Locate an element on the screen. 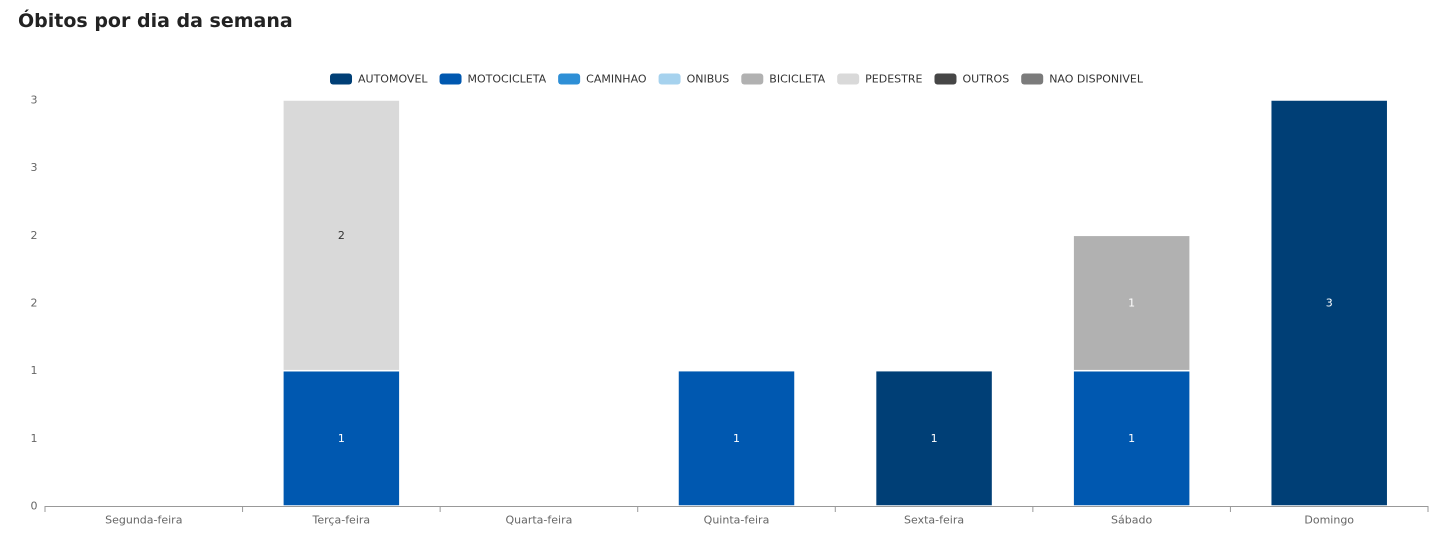 The height and width of the screenshot is (534, 1450). y-axis: 0 1 1 2 2 3 3 is located at coordinates (34, 303).